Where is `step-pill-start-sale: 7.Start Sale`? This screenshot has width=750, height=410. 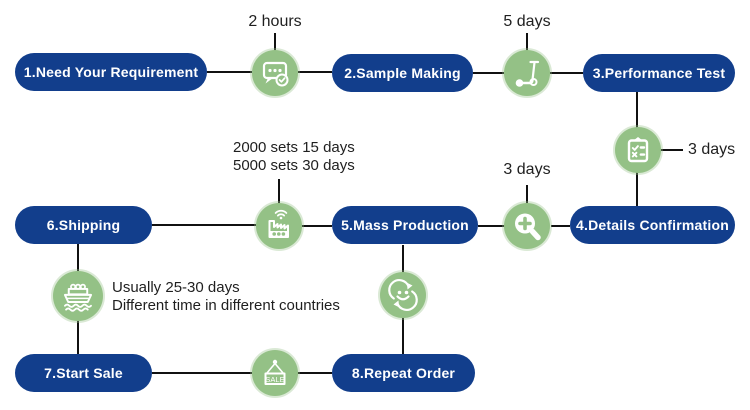 step-pill-start-sale: 7.Start Sale is located at coordinates (83, 373).